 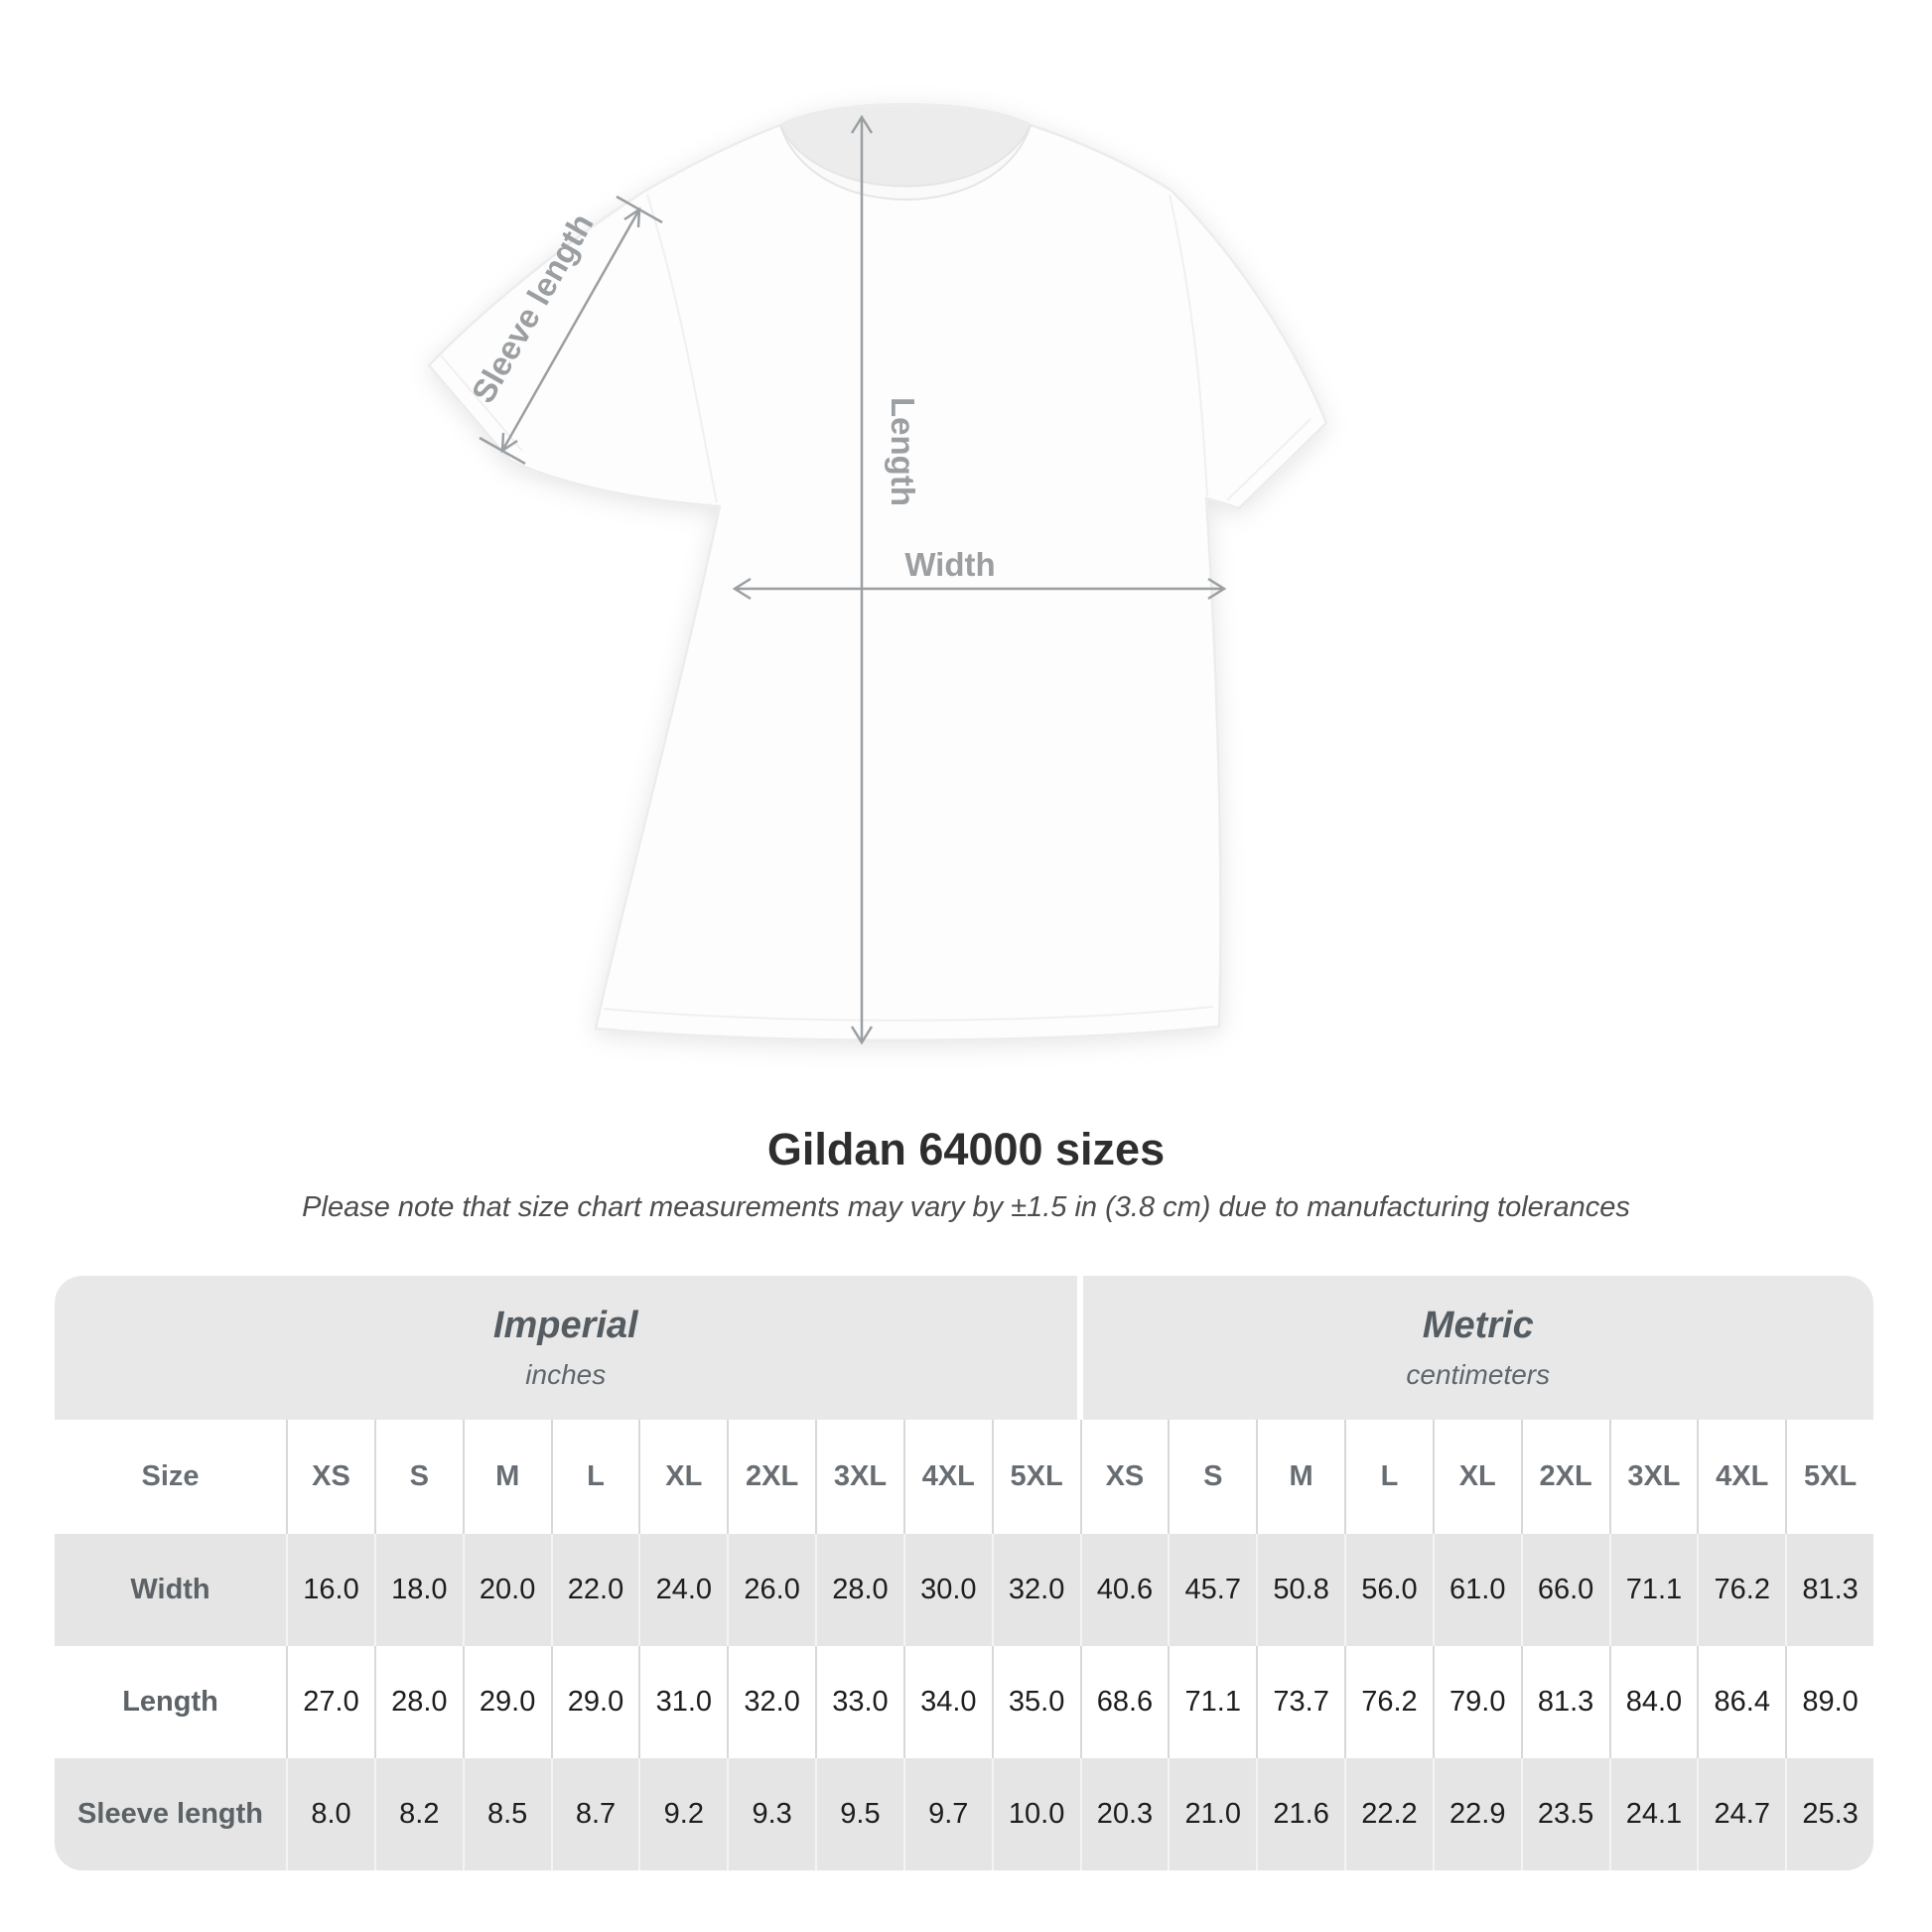 I want to click on value-metric: 68.6, so click(x=1124, y=1702).